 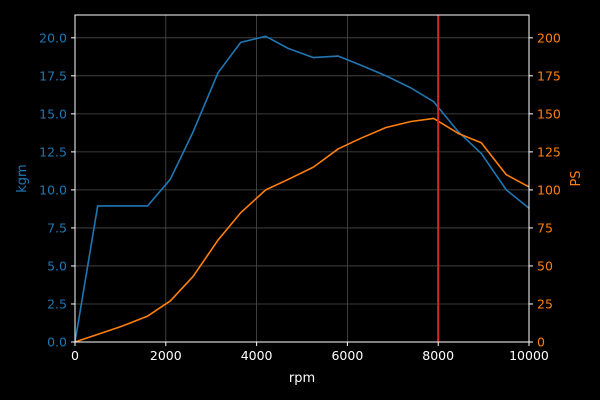 I want to click on right-y-tick-label: 150, so click(x=549, y=113).